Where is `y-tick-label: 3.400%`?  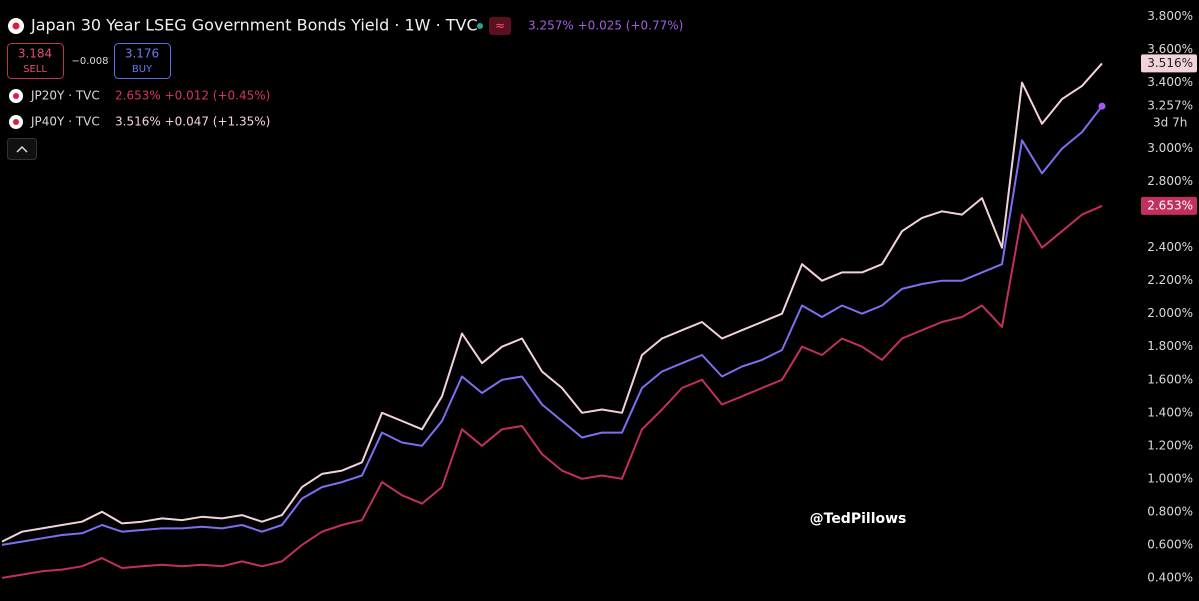 y-tick-label: 3.400% is located at coordinates (1170, 82).